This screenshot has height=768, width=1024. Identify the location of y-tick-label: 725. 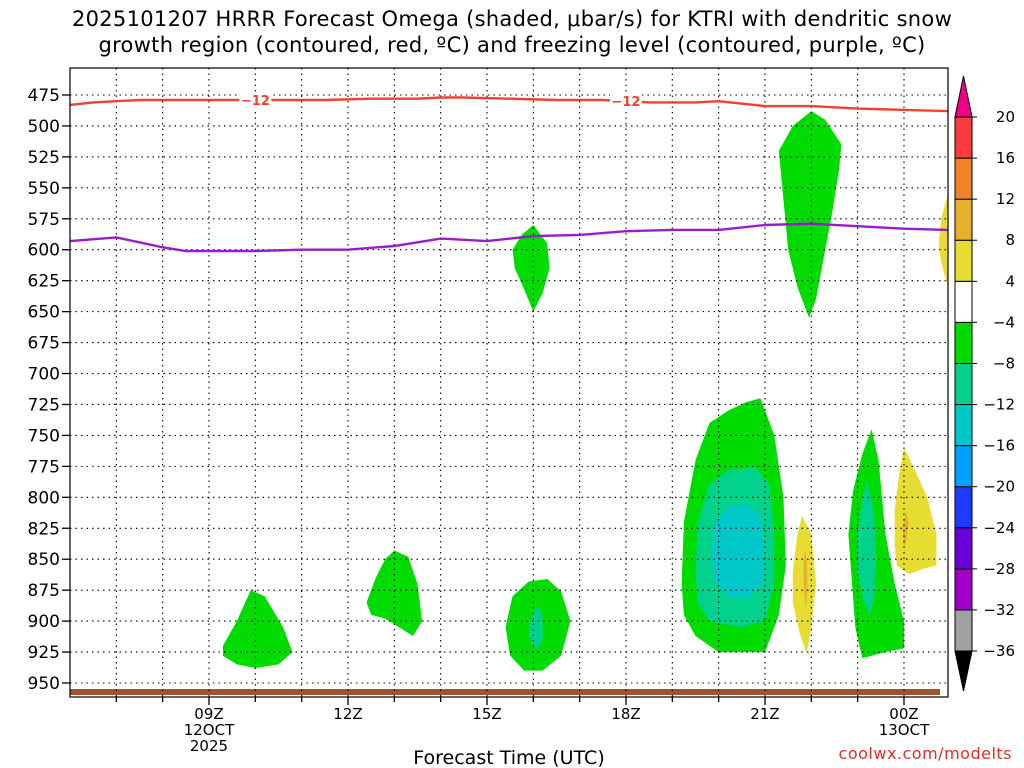
(44, 405).